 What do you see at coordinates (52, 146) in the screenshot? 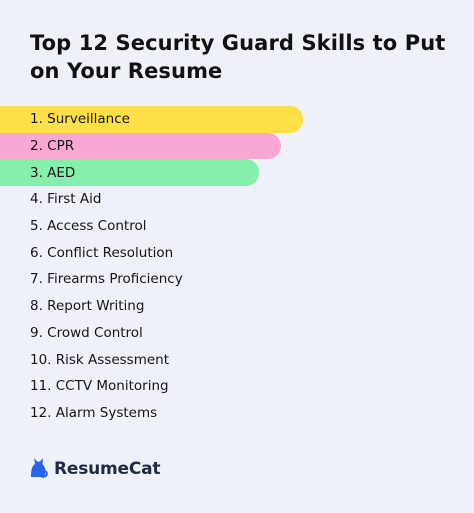
I see `skill-label: 2. CPR` at bounding box center [52, 146].